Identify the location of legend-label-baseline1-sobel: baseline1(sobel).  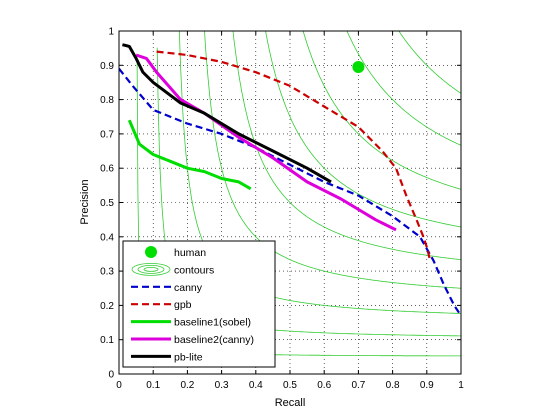
(212, 323).